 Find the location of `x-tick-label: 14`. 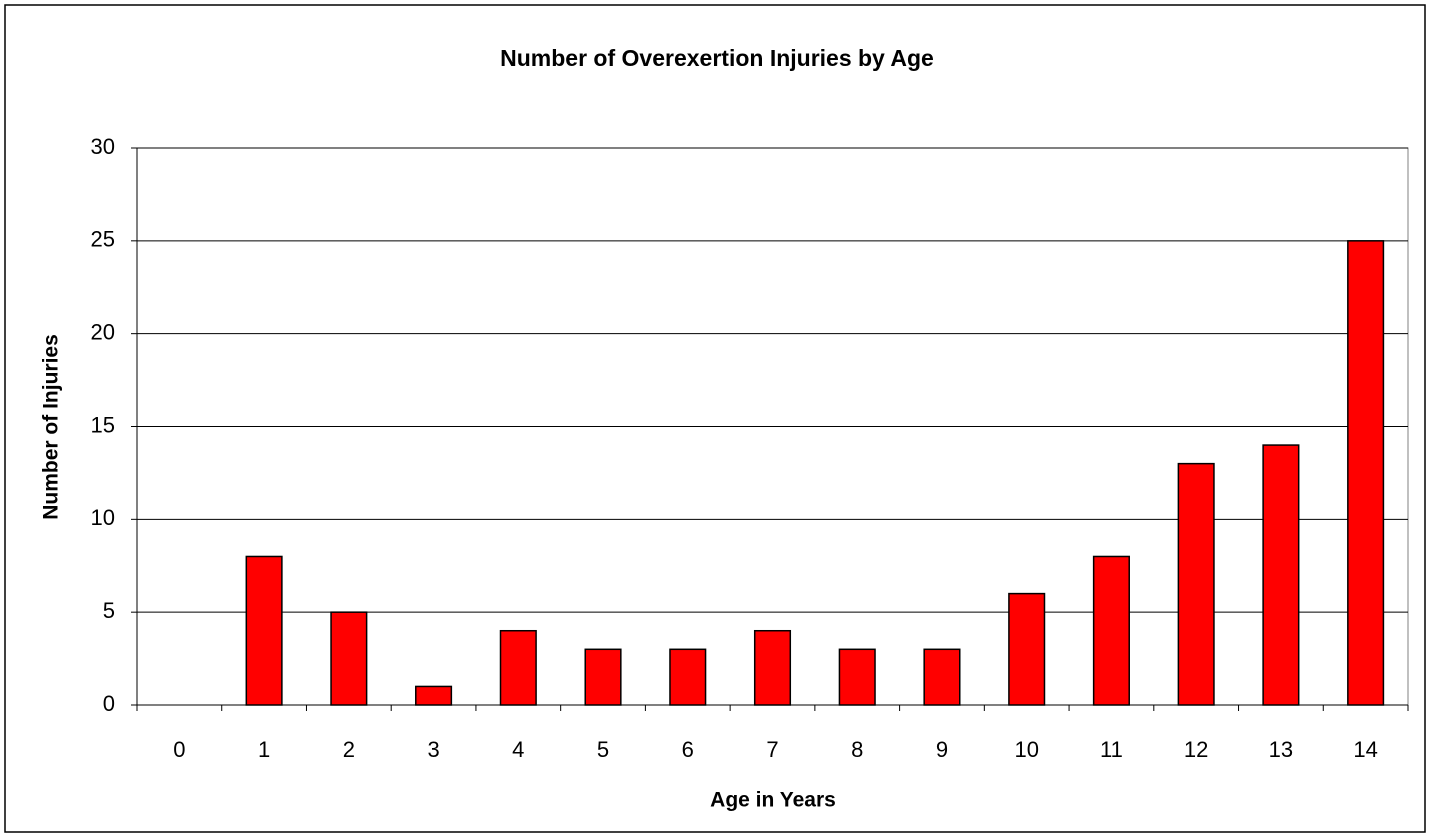

x-tick-label: 14 is located at coordinates (1365, 749).